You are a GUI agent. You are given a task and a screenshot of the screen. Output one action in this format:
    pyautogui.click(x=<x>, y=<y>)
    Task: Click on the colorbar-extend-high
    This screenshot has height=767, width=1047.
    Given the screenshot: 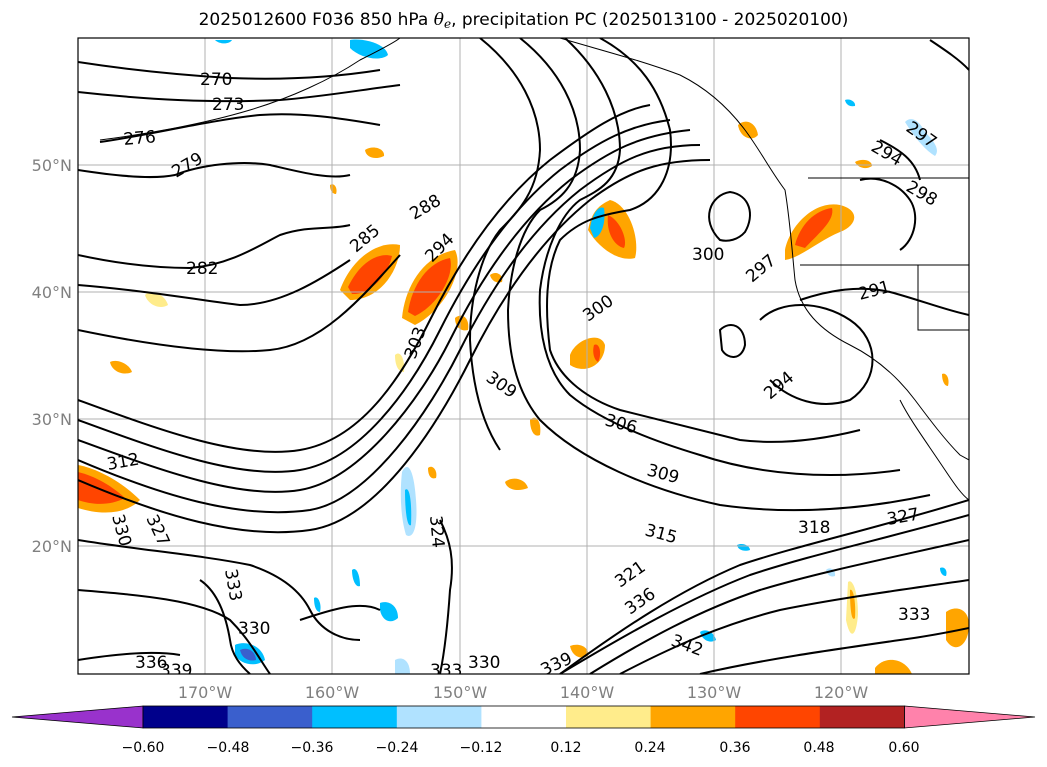 What is the action you would take?
    pyautogui.click(x=970, y=717)
    